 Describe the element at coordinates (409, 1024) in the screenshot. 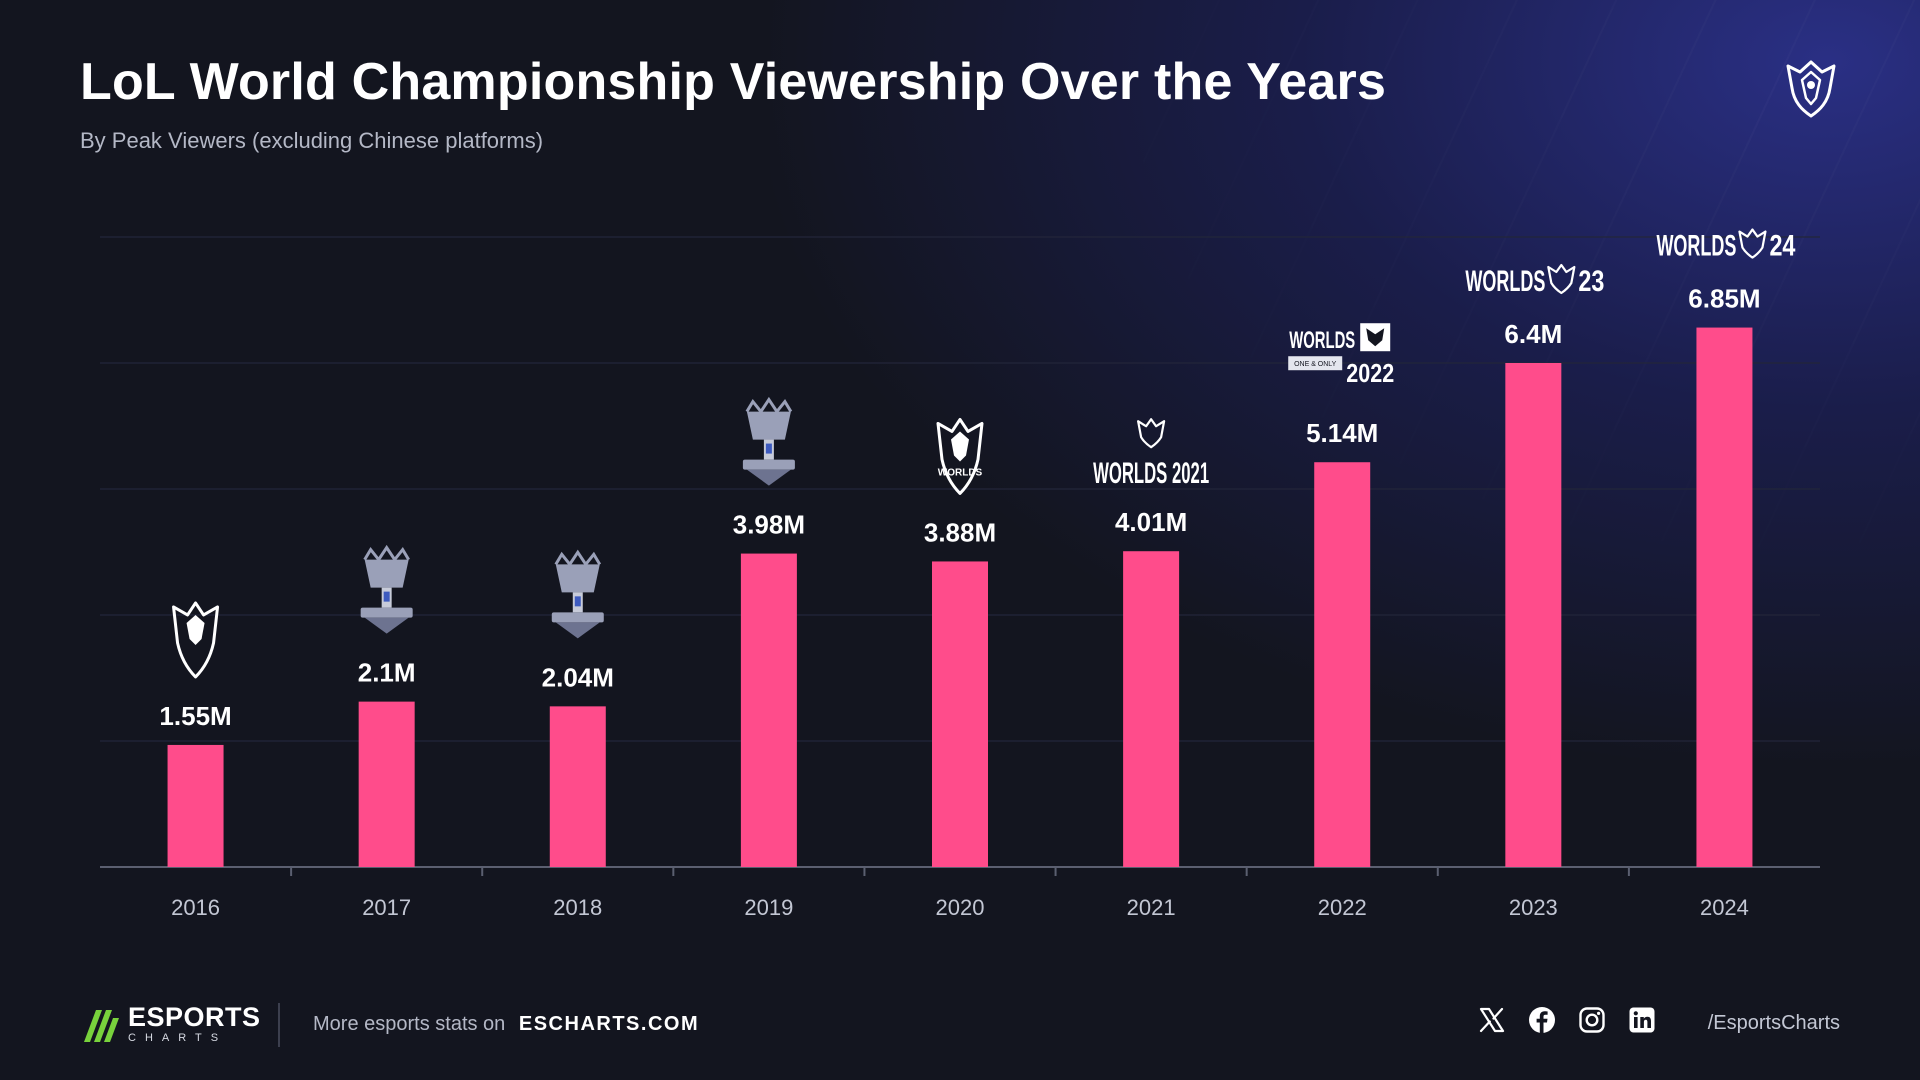

I see `footer-promo-text: More esports stats on` at that location.